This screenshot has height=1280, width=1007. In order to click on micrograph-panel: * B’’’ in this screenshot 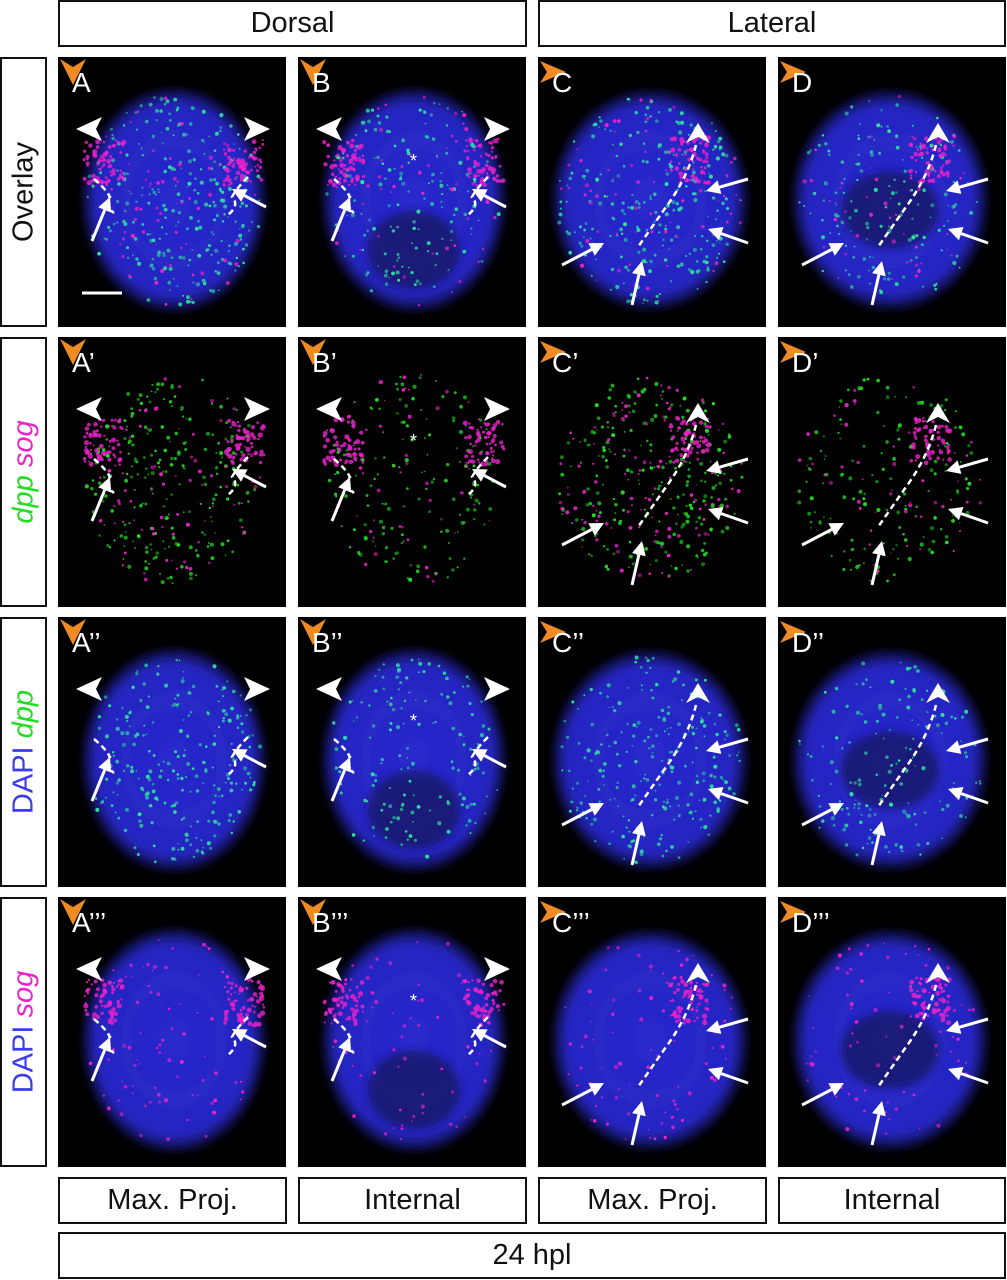, I will do `click(412, 1032)`.